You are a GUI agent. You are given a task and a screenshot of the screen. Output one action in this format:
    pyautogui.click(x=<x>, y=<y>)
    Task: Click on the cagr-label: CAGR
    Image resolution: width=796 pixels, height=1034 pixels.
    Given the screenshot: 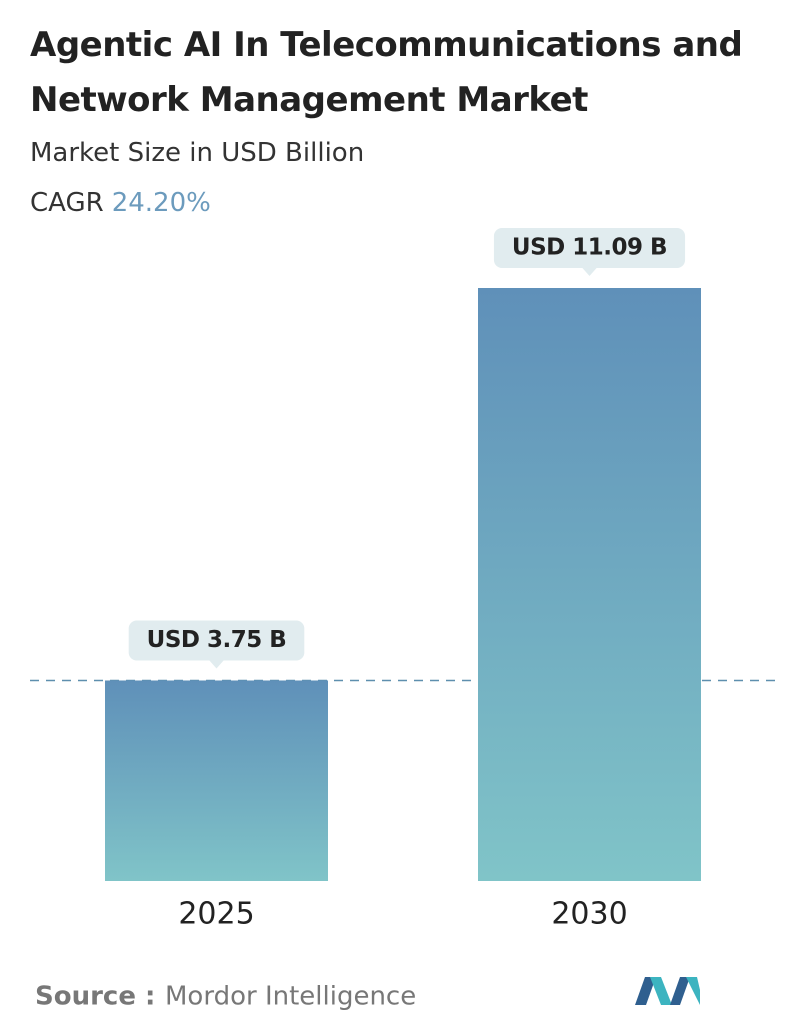 What is the action you would take?
    pyautogui.click(x=67, y=203)
    